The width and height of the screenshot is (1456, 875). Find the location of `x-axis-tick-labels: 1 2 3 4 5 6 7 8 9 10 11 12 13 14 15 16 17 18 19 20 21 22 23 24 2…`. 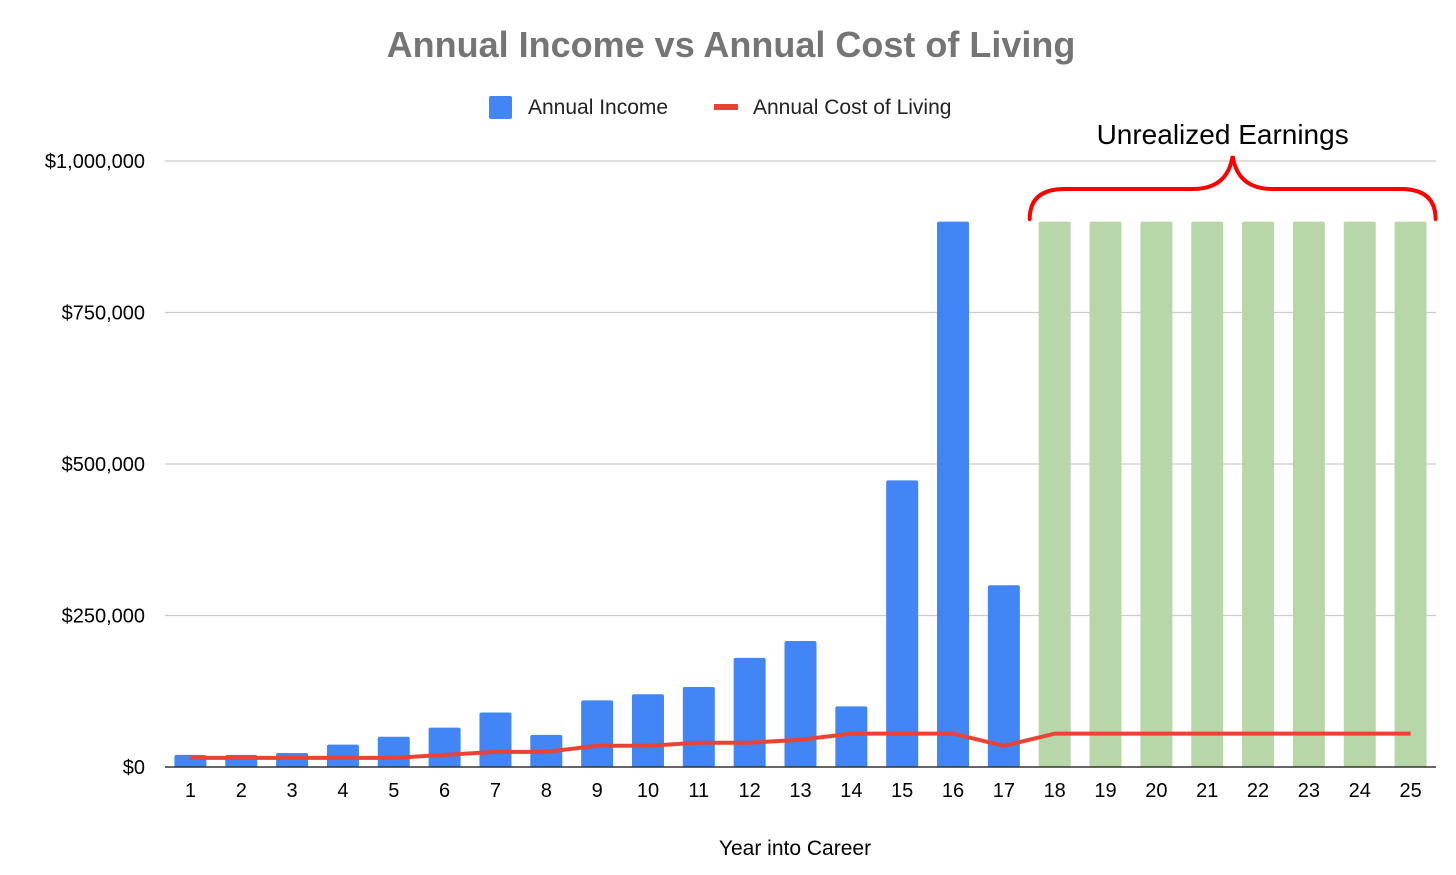

x-axis-tick-labels: 1 2 3 4 5 6 7 8 9 10 11 12 13 14 15 16 17 18 19 20 21 22 23 24 2… is located at coordinates (803, 791).